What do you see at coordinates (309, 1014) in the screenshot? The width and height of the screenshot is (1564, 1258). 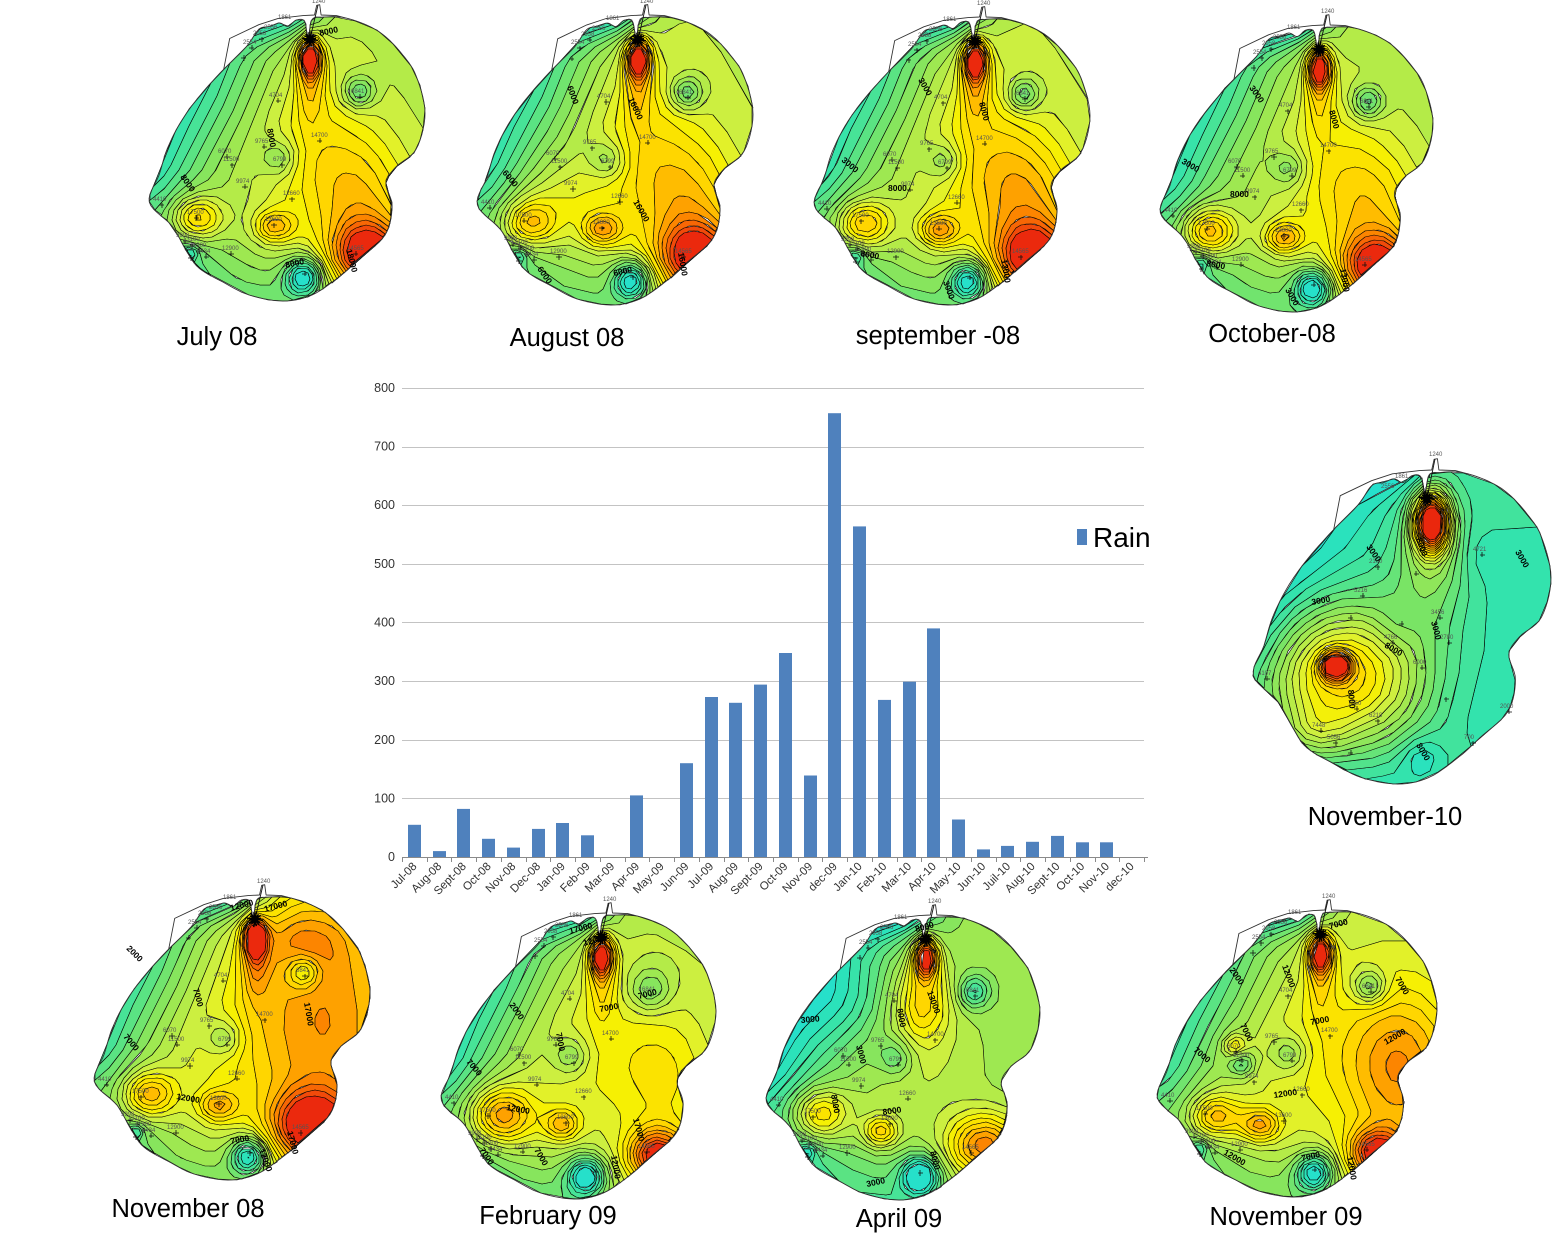 I see `svg-text: 17000` at bounding box center [309, 1014].